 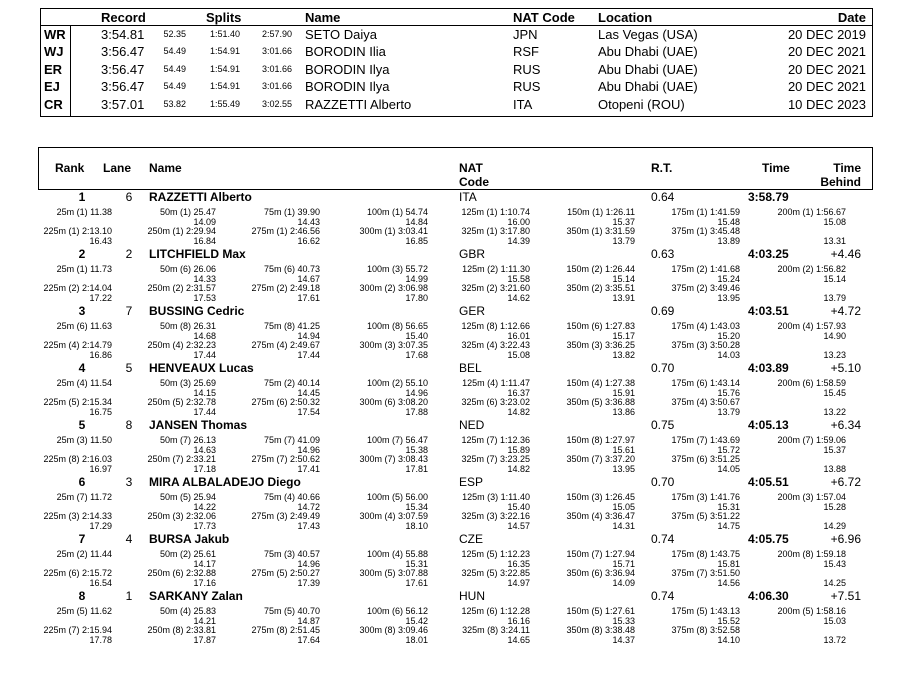 I want to click on record-name: BORODIN Ilia, so click(x=345, y=51).